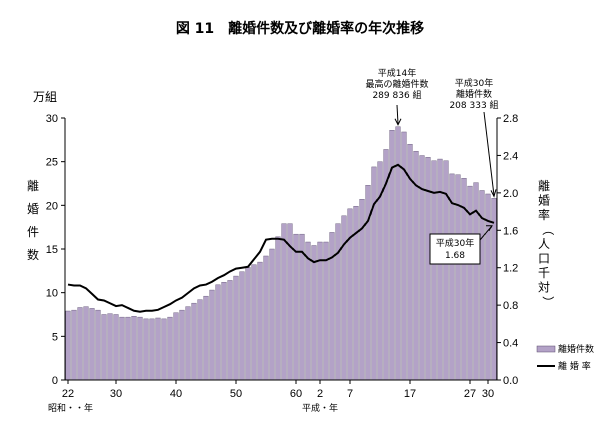 The height and width of the screenshot is (424, 600). I want to click on left-axis-label-char: 数, so click(33, 254).